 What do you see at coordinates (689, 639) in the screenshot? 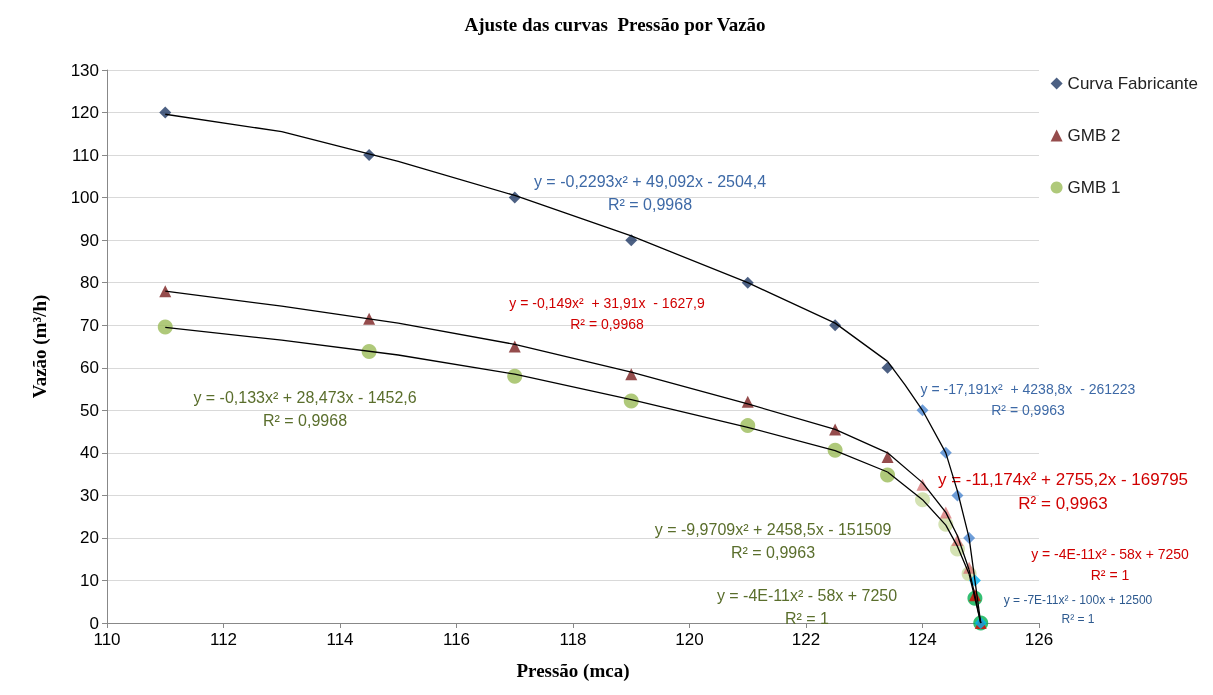
I see `x-tick-label: 120` at bounding box center [689, 639].